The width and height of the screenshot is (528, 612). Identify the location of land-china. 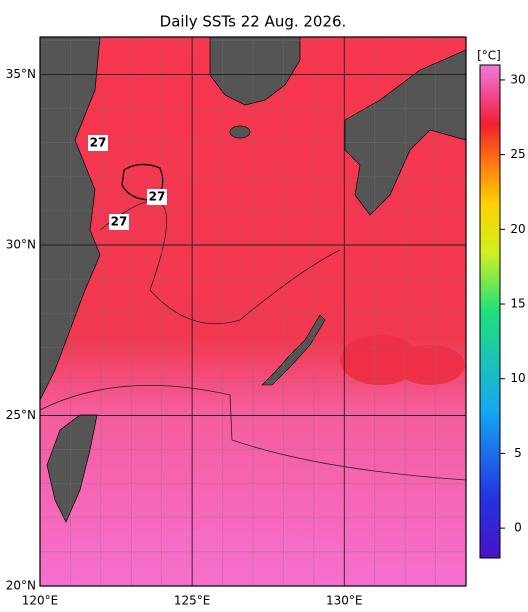
(70, 219).